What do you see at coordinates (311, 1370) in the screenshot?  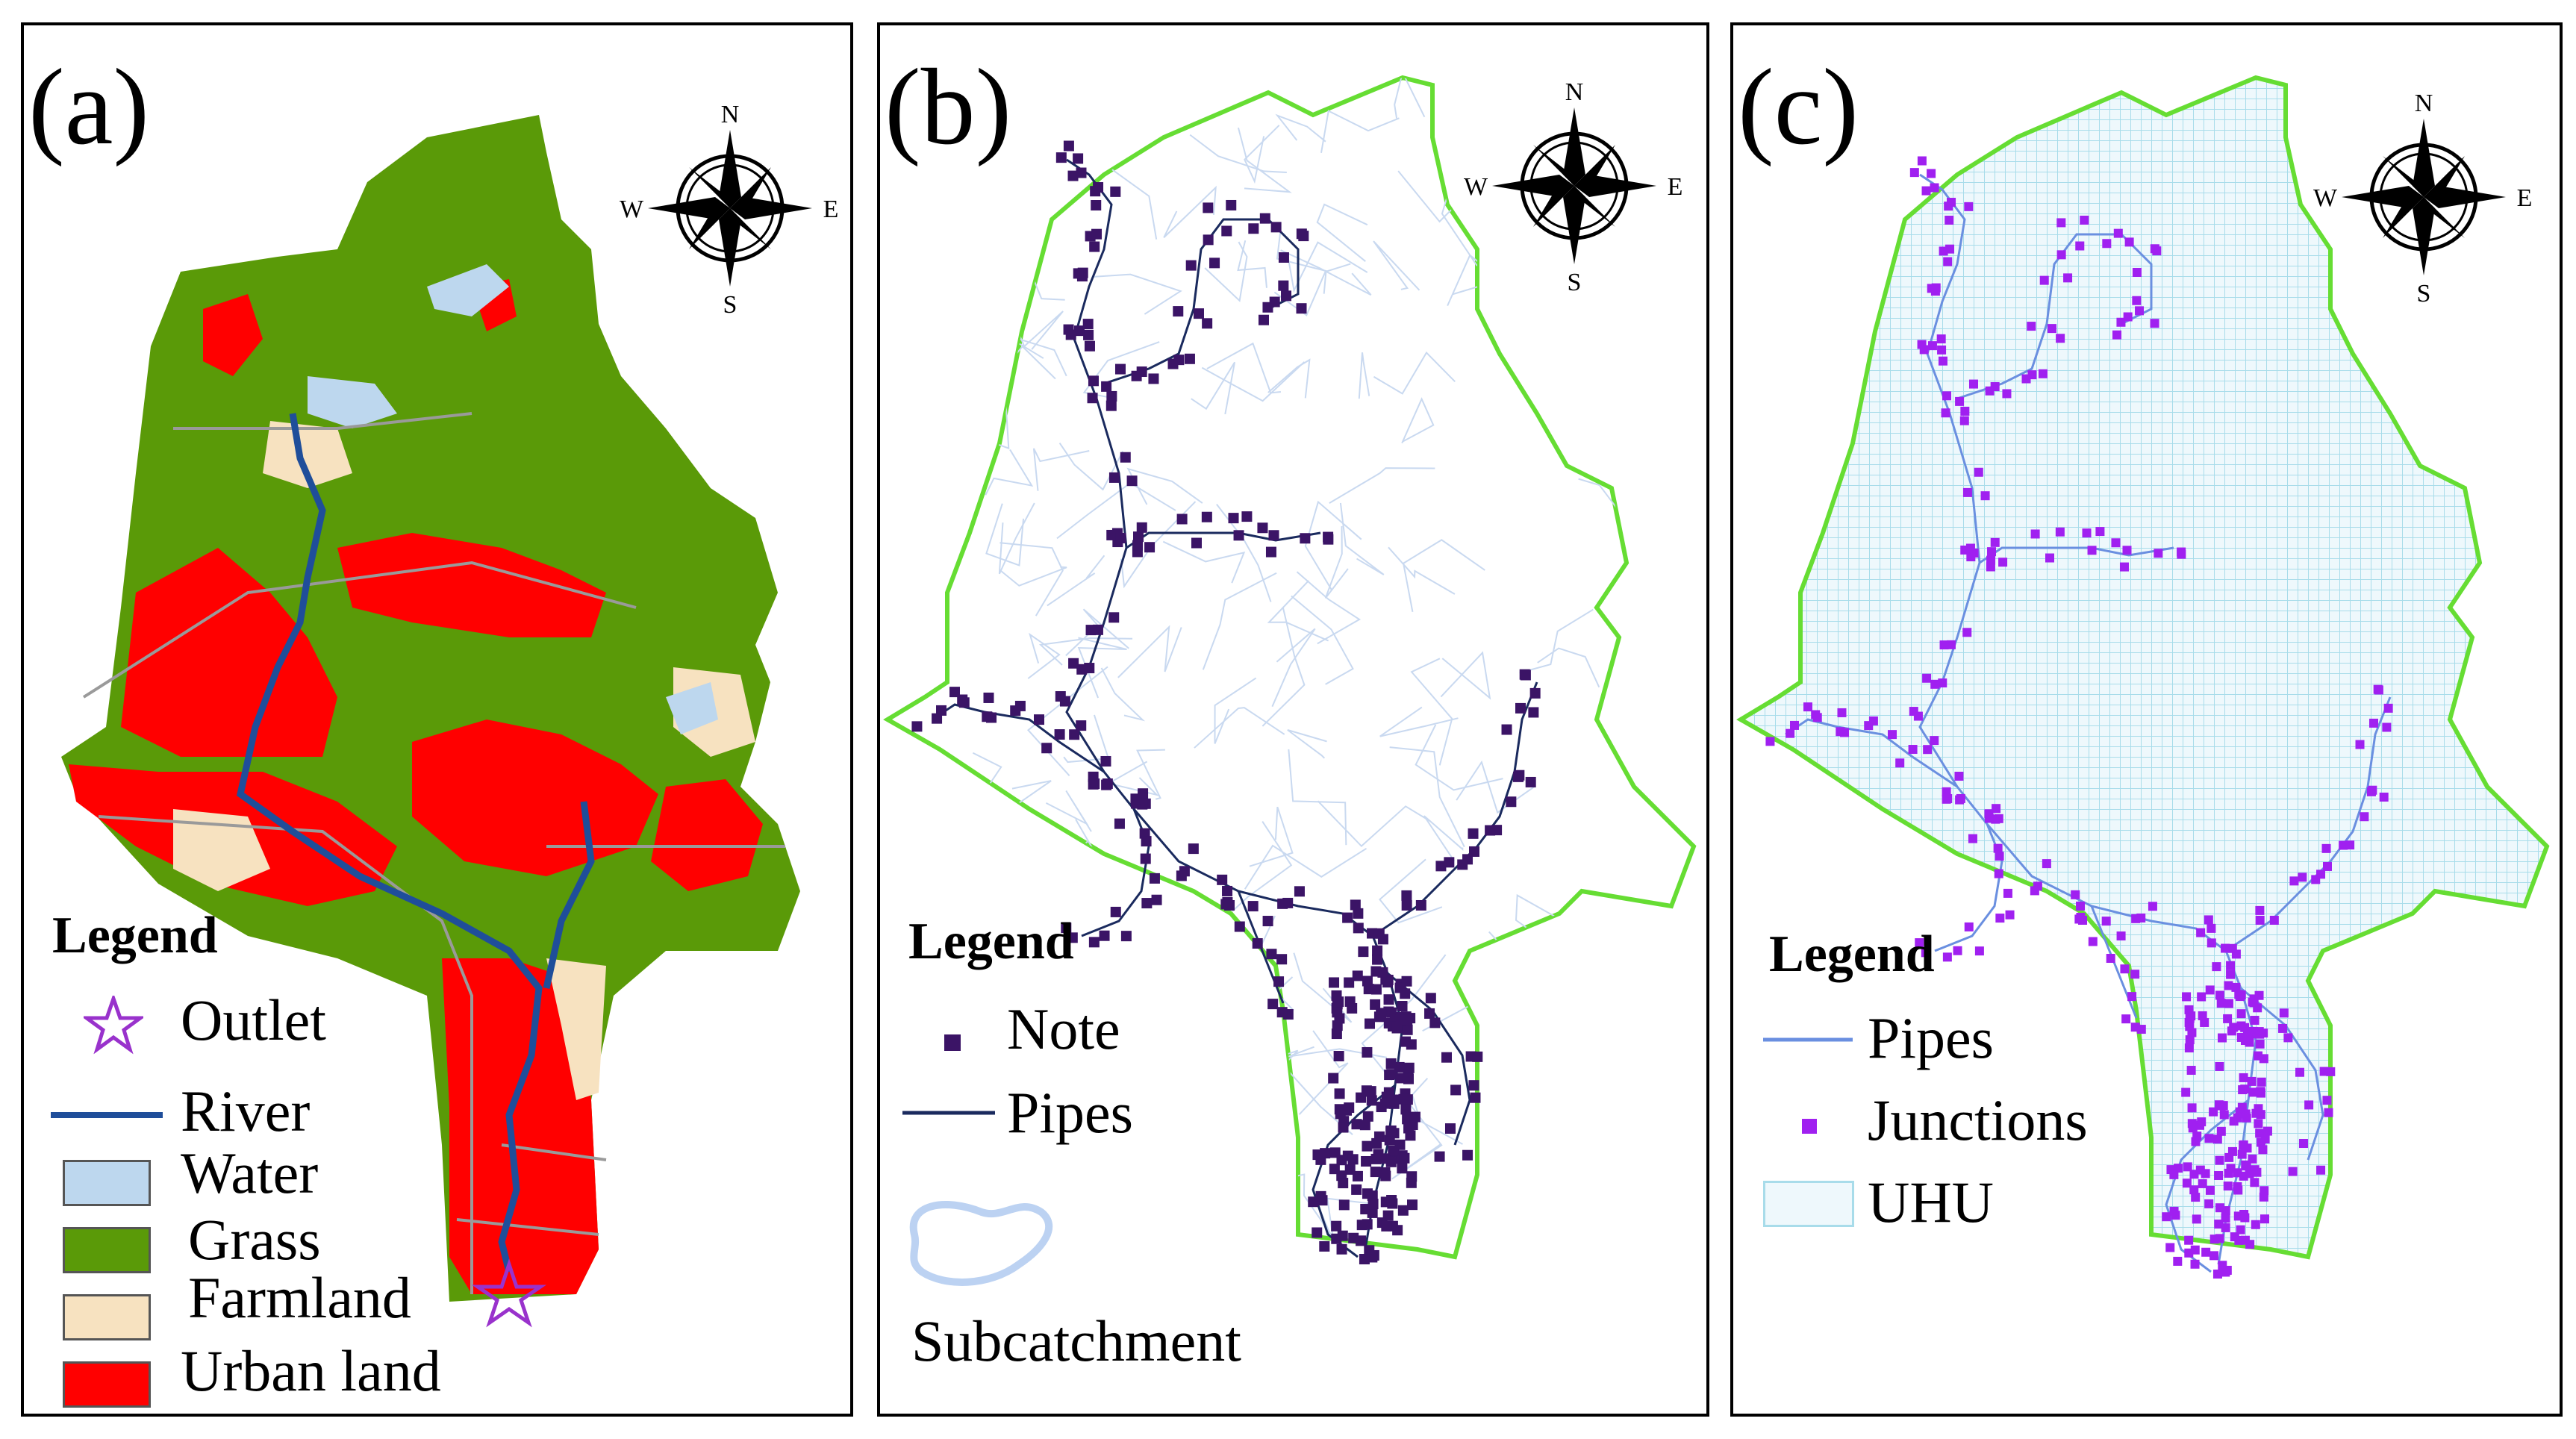 I see `legend-urban-land: Urban land` at bounding box center [311, 1370].